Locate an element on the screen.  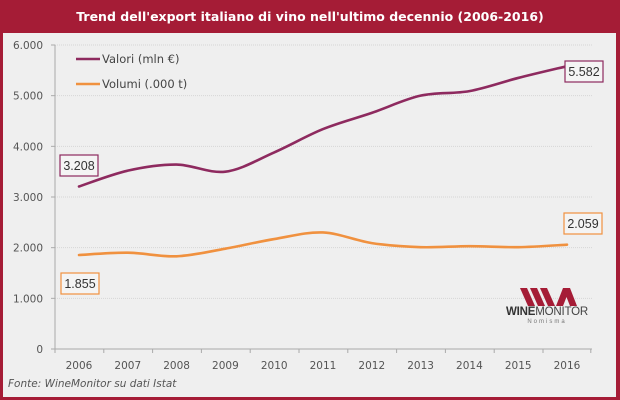
y-tick-label: 3.000 is located at coordinates (28, 198).